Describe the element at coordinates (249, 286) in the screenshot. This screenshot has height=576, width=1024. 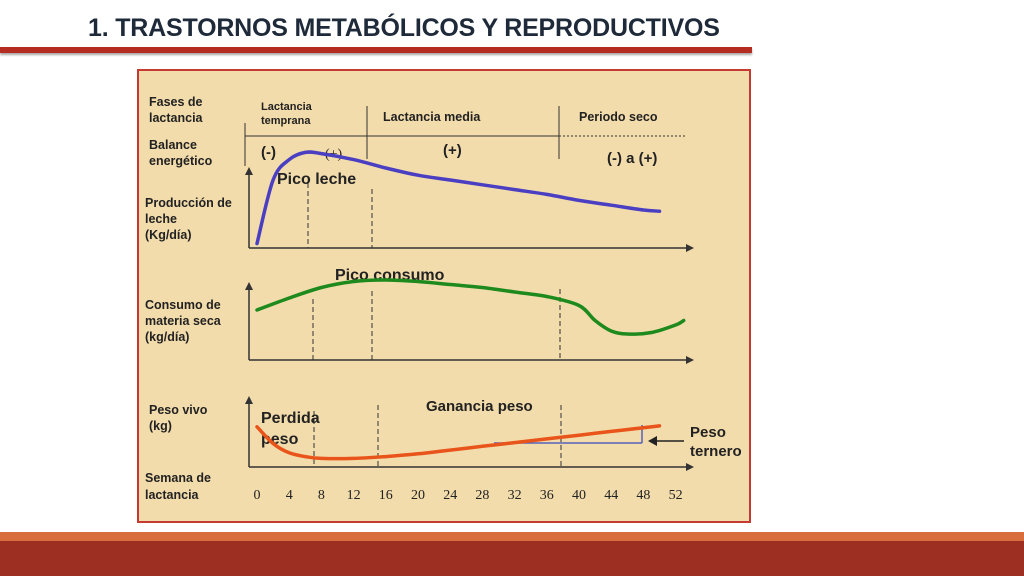
I see `dmi-y-axis-arrow` at that location.